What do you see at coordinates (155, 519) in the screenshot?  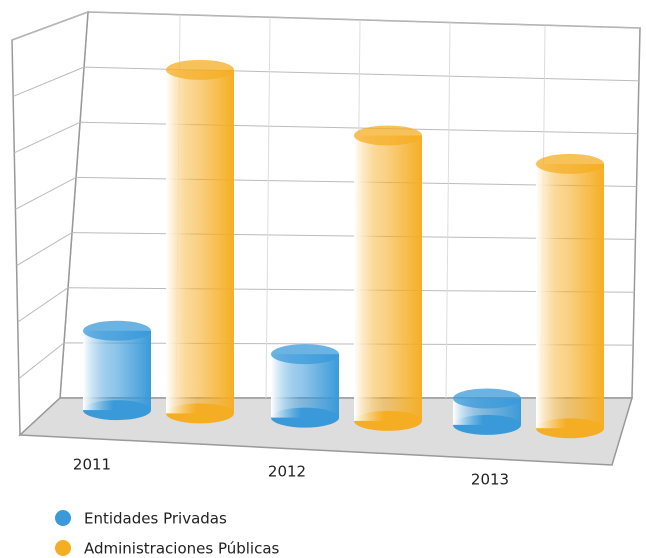 I see `legend-label: Entidades Privadas` at bounding box center [155, 519].